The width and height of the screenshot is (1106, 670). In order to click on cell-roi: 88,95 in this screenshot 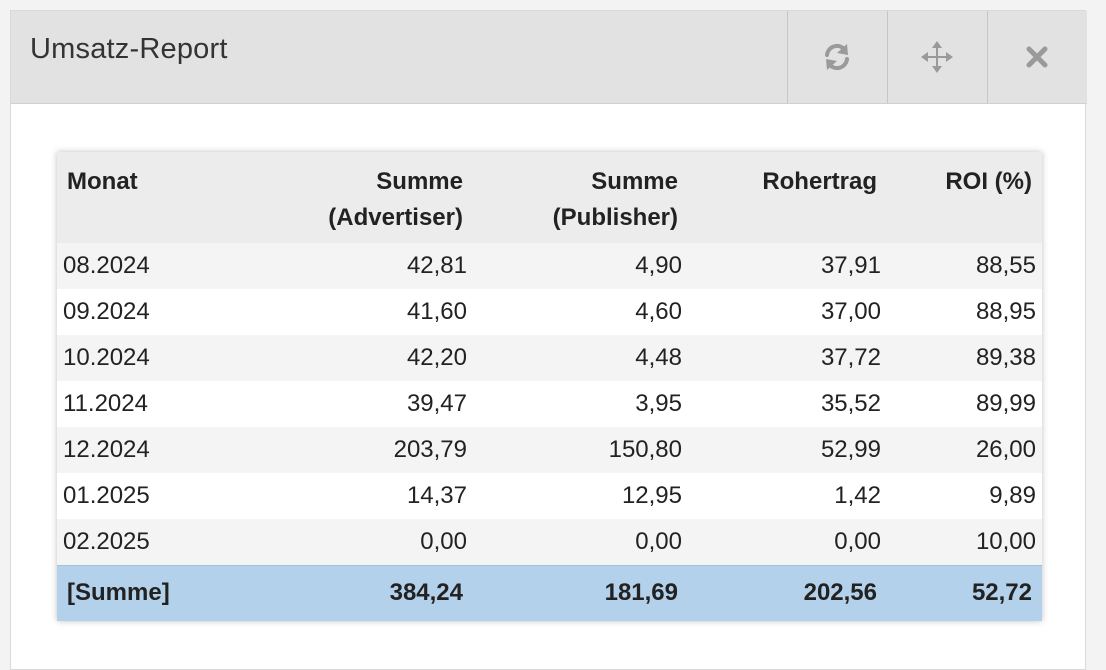, I will do `click(964, 312)`.